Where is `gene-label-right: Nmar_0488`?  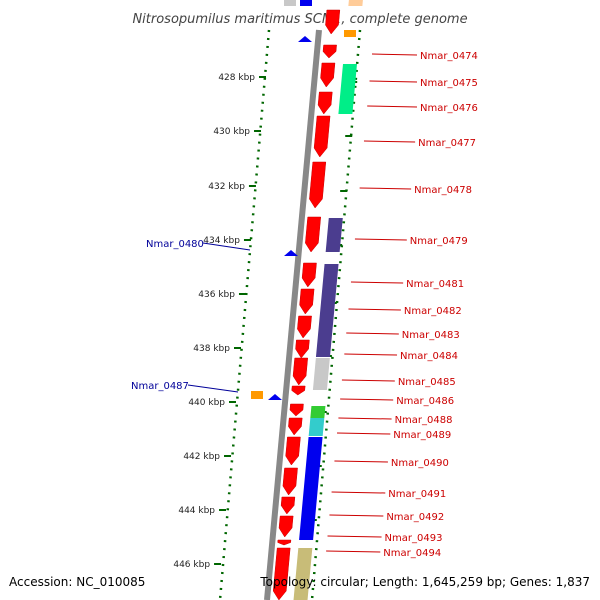 gene-label-right: Nmar_0488 is located at coordinates (424, 420).